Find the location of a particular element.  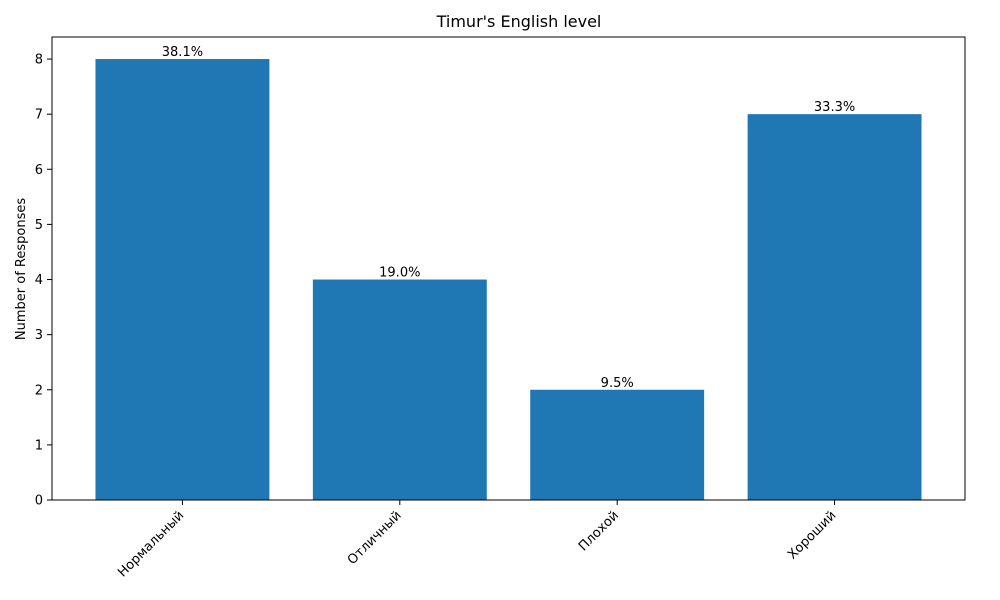

data-label-4: 33.3% is located at coordinates (834, 107).